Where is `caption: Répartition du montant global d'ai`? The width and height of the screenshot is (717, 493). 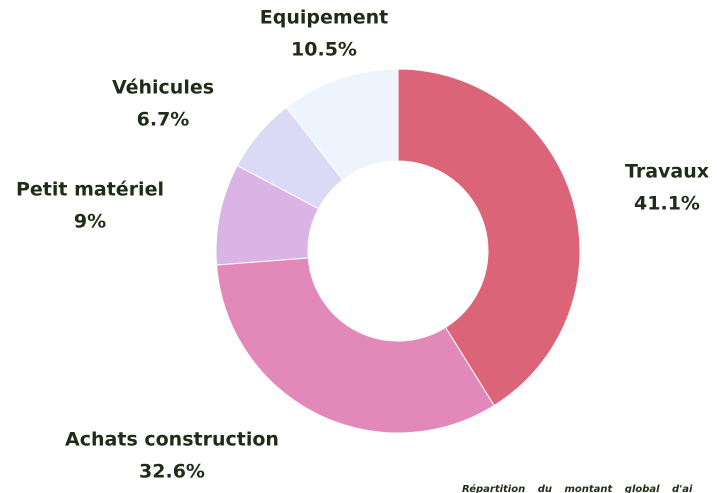
caption: Répartition du montant global d'ai is located at coordinates (577, 488).